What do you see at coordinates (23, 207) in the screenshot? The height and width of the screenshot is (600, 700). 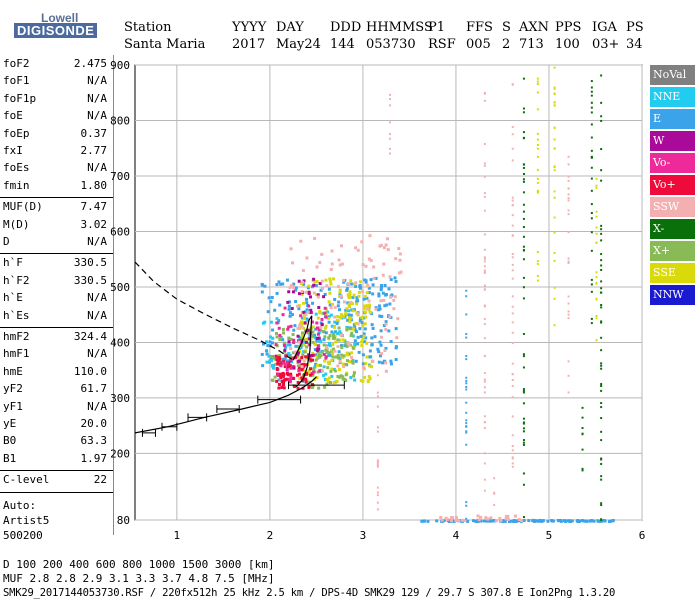 I see `param-label: MUF(D)` at bounding box center [23, 207].